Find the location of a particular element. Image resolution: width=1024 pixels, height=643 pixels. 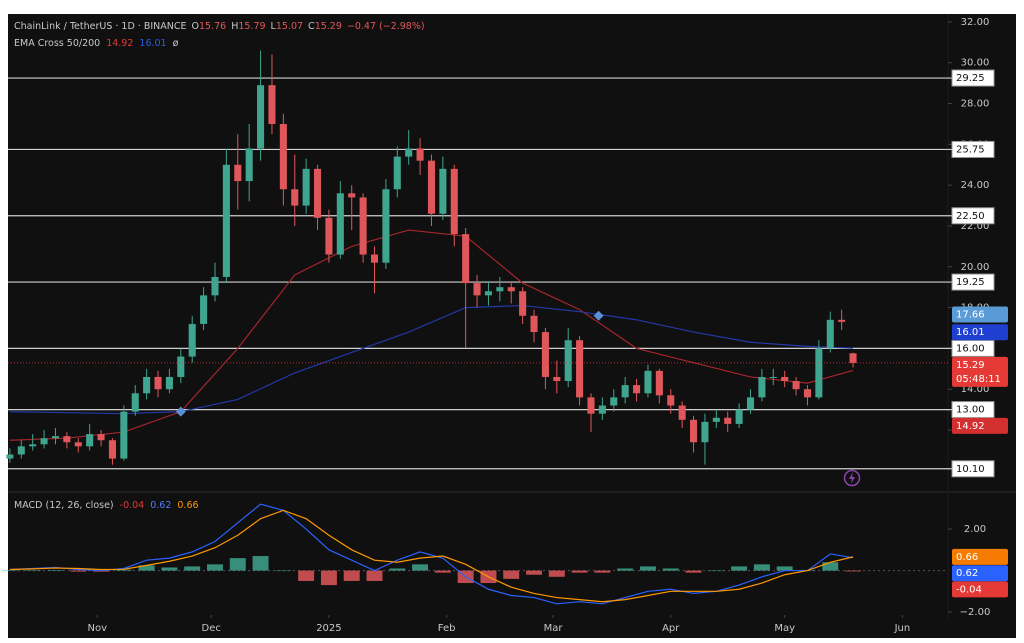

x-tick-label: Apr is located at coordinates (671, 628).